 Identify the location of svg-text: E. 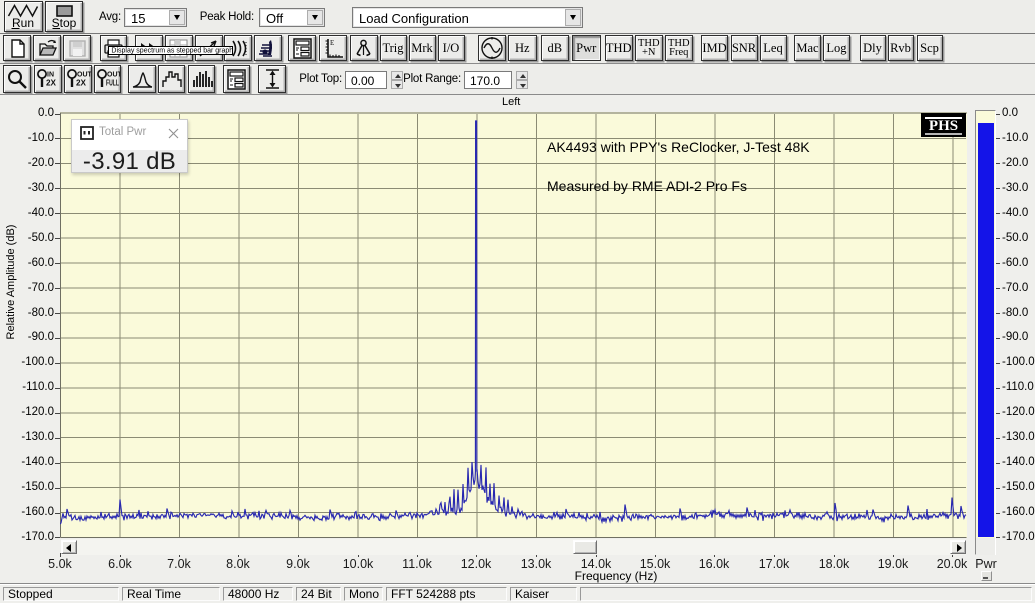
(332, 43).